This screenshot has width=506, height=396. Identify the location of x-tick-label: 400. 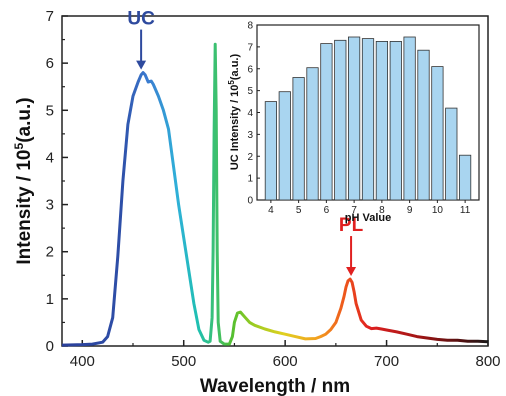
(82, 361).